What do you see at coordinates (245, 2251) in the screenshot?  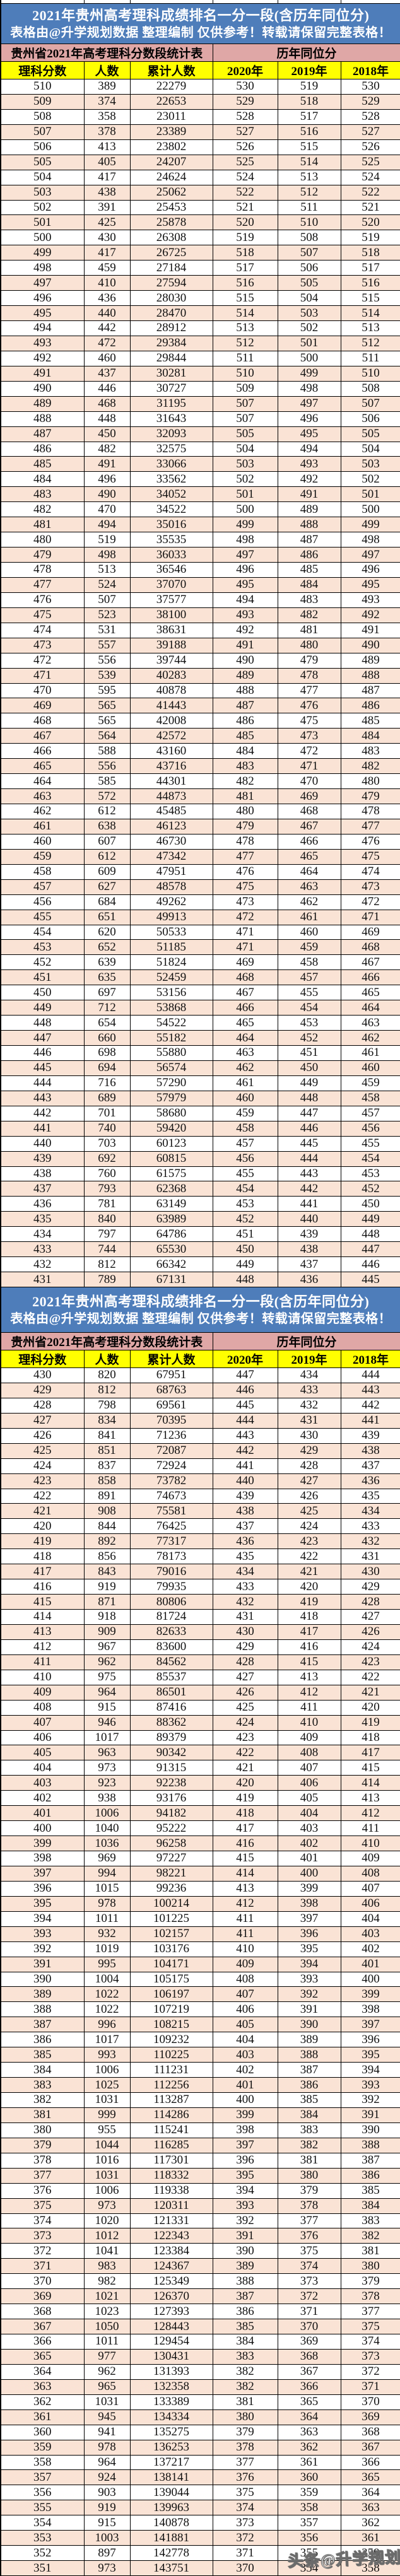 I see `table-cell: 390` at bounding box center [245, 2251].